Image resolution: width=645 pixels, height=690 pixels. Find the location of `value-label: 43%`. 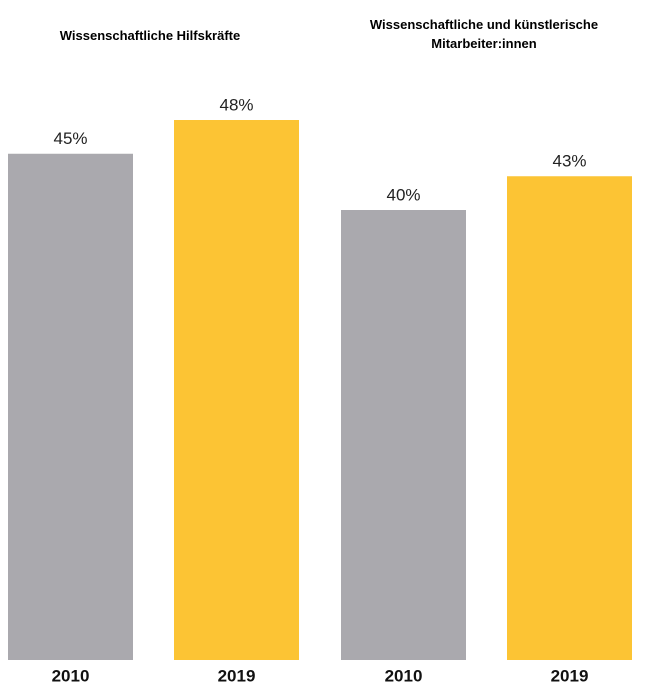

value-label: 43% is located at coordinates (569, 161).